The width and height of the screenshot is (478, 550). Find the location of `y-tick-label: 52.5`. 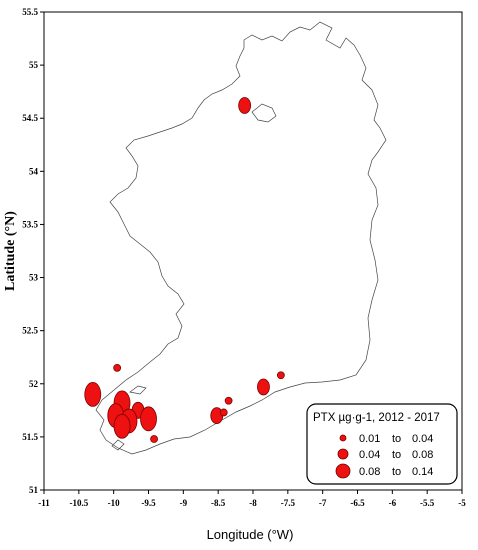

y-tick-label: 52.5 is located at coordinates (30, 331).